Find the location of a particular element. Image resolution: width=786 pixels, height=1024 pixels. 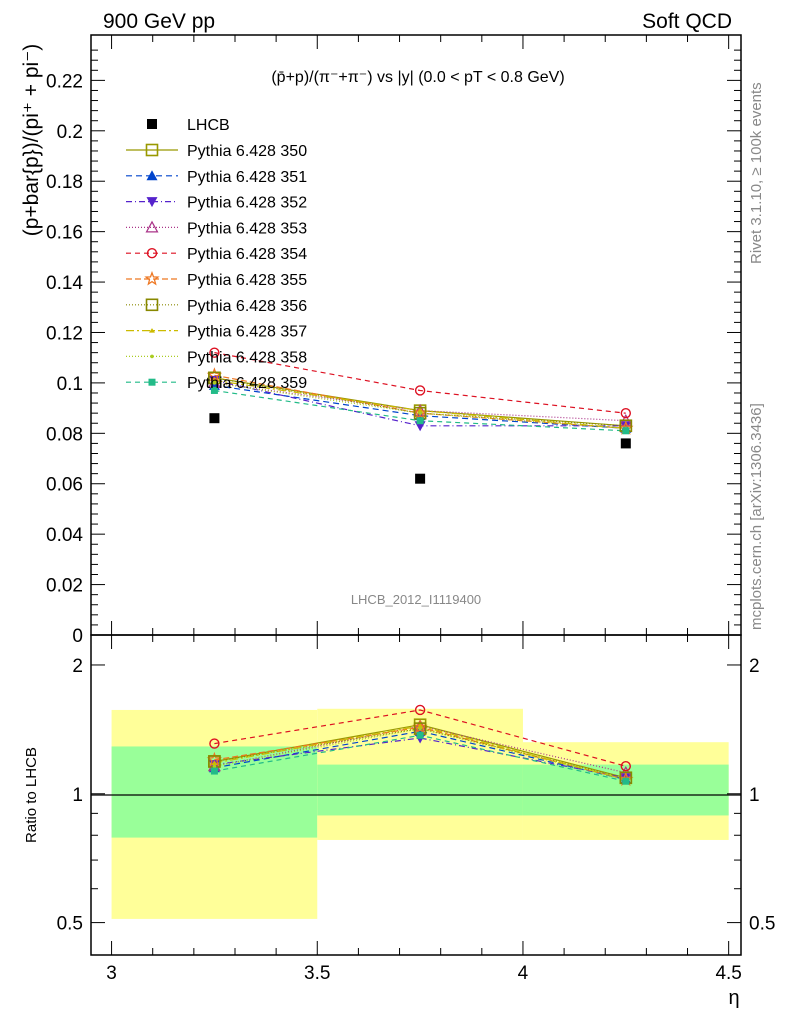

ratio-y-tick-label-right: 1 is located at coordinates (754, 795).